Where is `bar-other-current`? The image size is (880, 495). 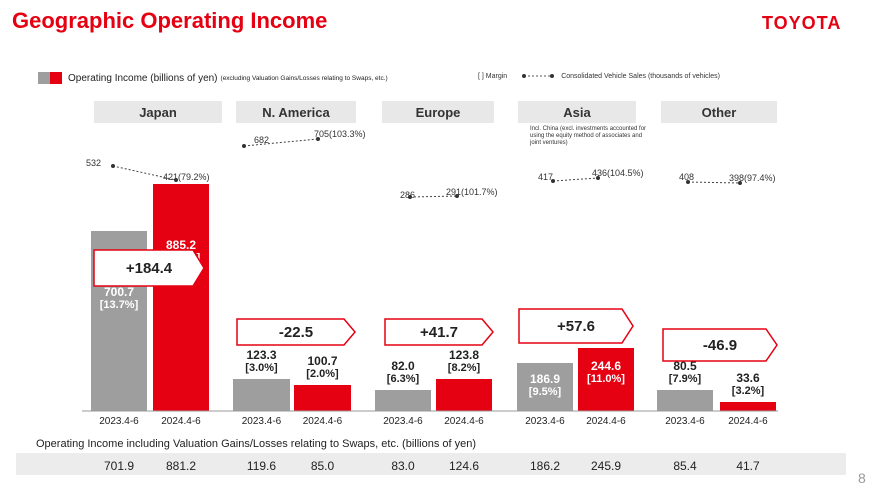 bar-other-current is located at coordinates (748, 406).